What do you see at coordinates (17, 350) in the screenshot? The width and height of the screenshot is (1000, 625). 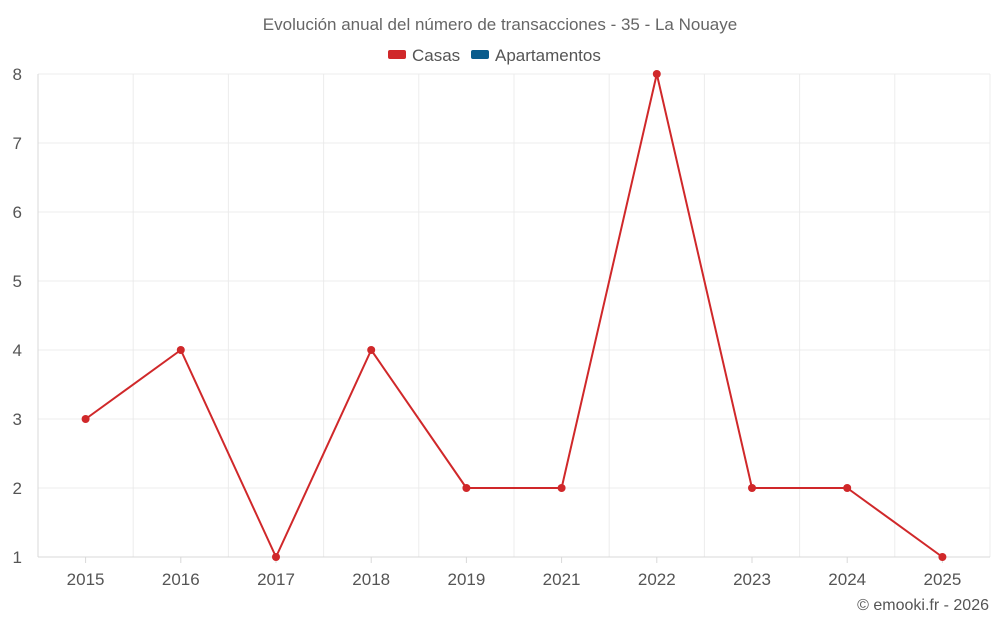 I see `y-tick-label: 4` at bounding box center [17, 350].